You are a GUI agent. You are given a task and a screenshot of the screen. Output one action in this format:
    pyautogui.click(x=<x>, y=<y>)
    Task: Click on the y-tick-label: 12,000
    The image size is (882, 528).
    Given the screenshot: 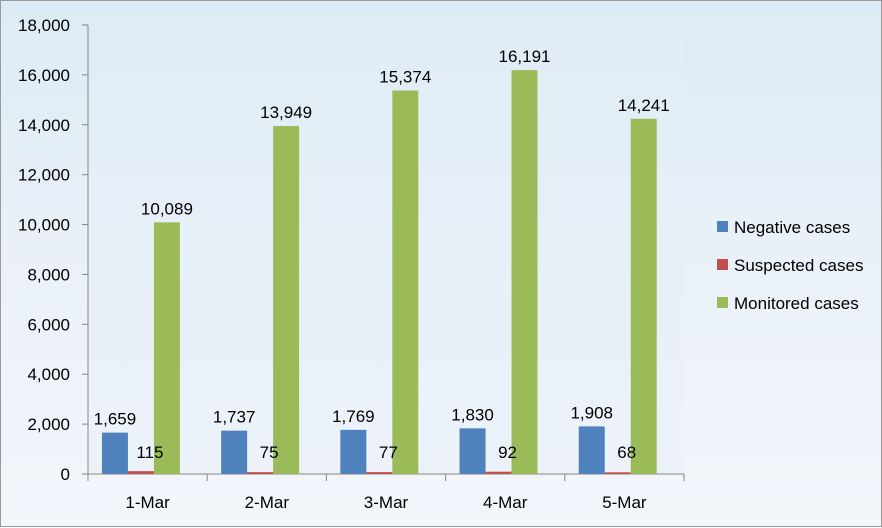 What is the action you would take?
    pyautogui.click(x=44, y=175)
    